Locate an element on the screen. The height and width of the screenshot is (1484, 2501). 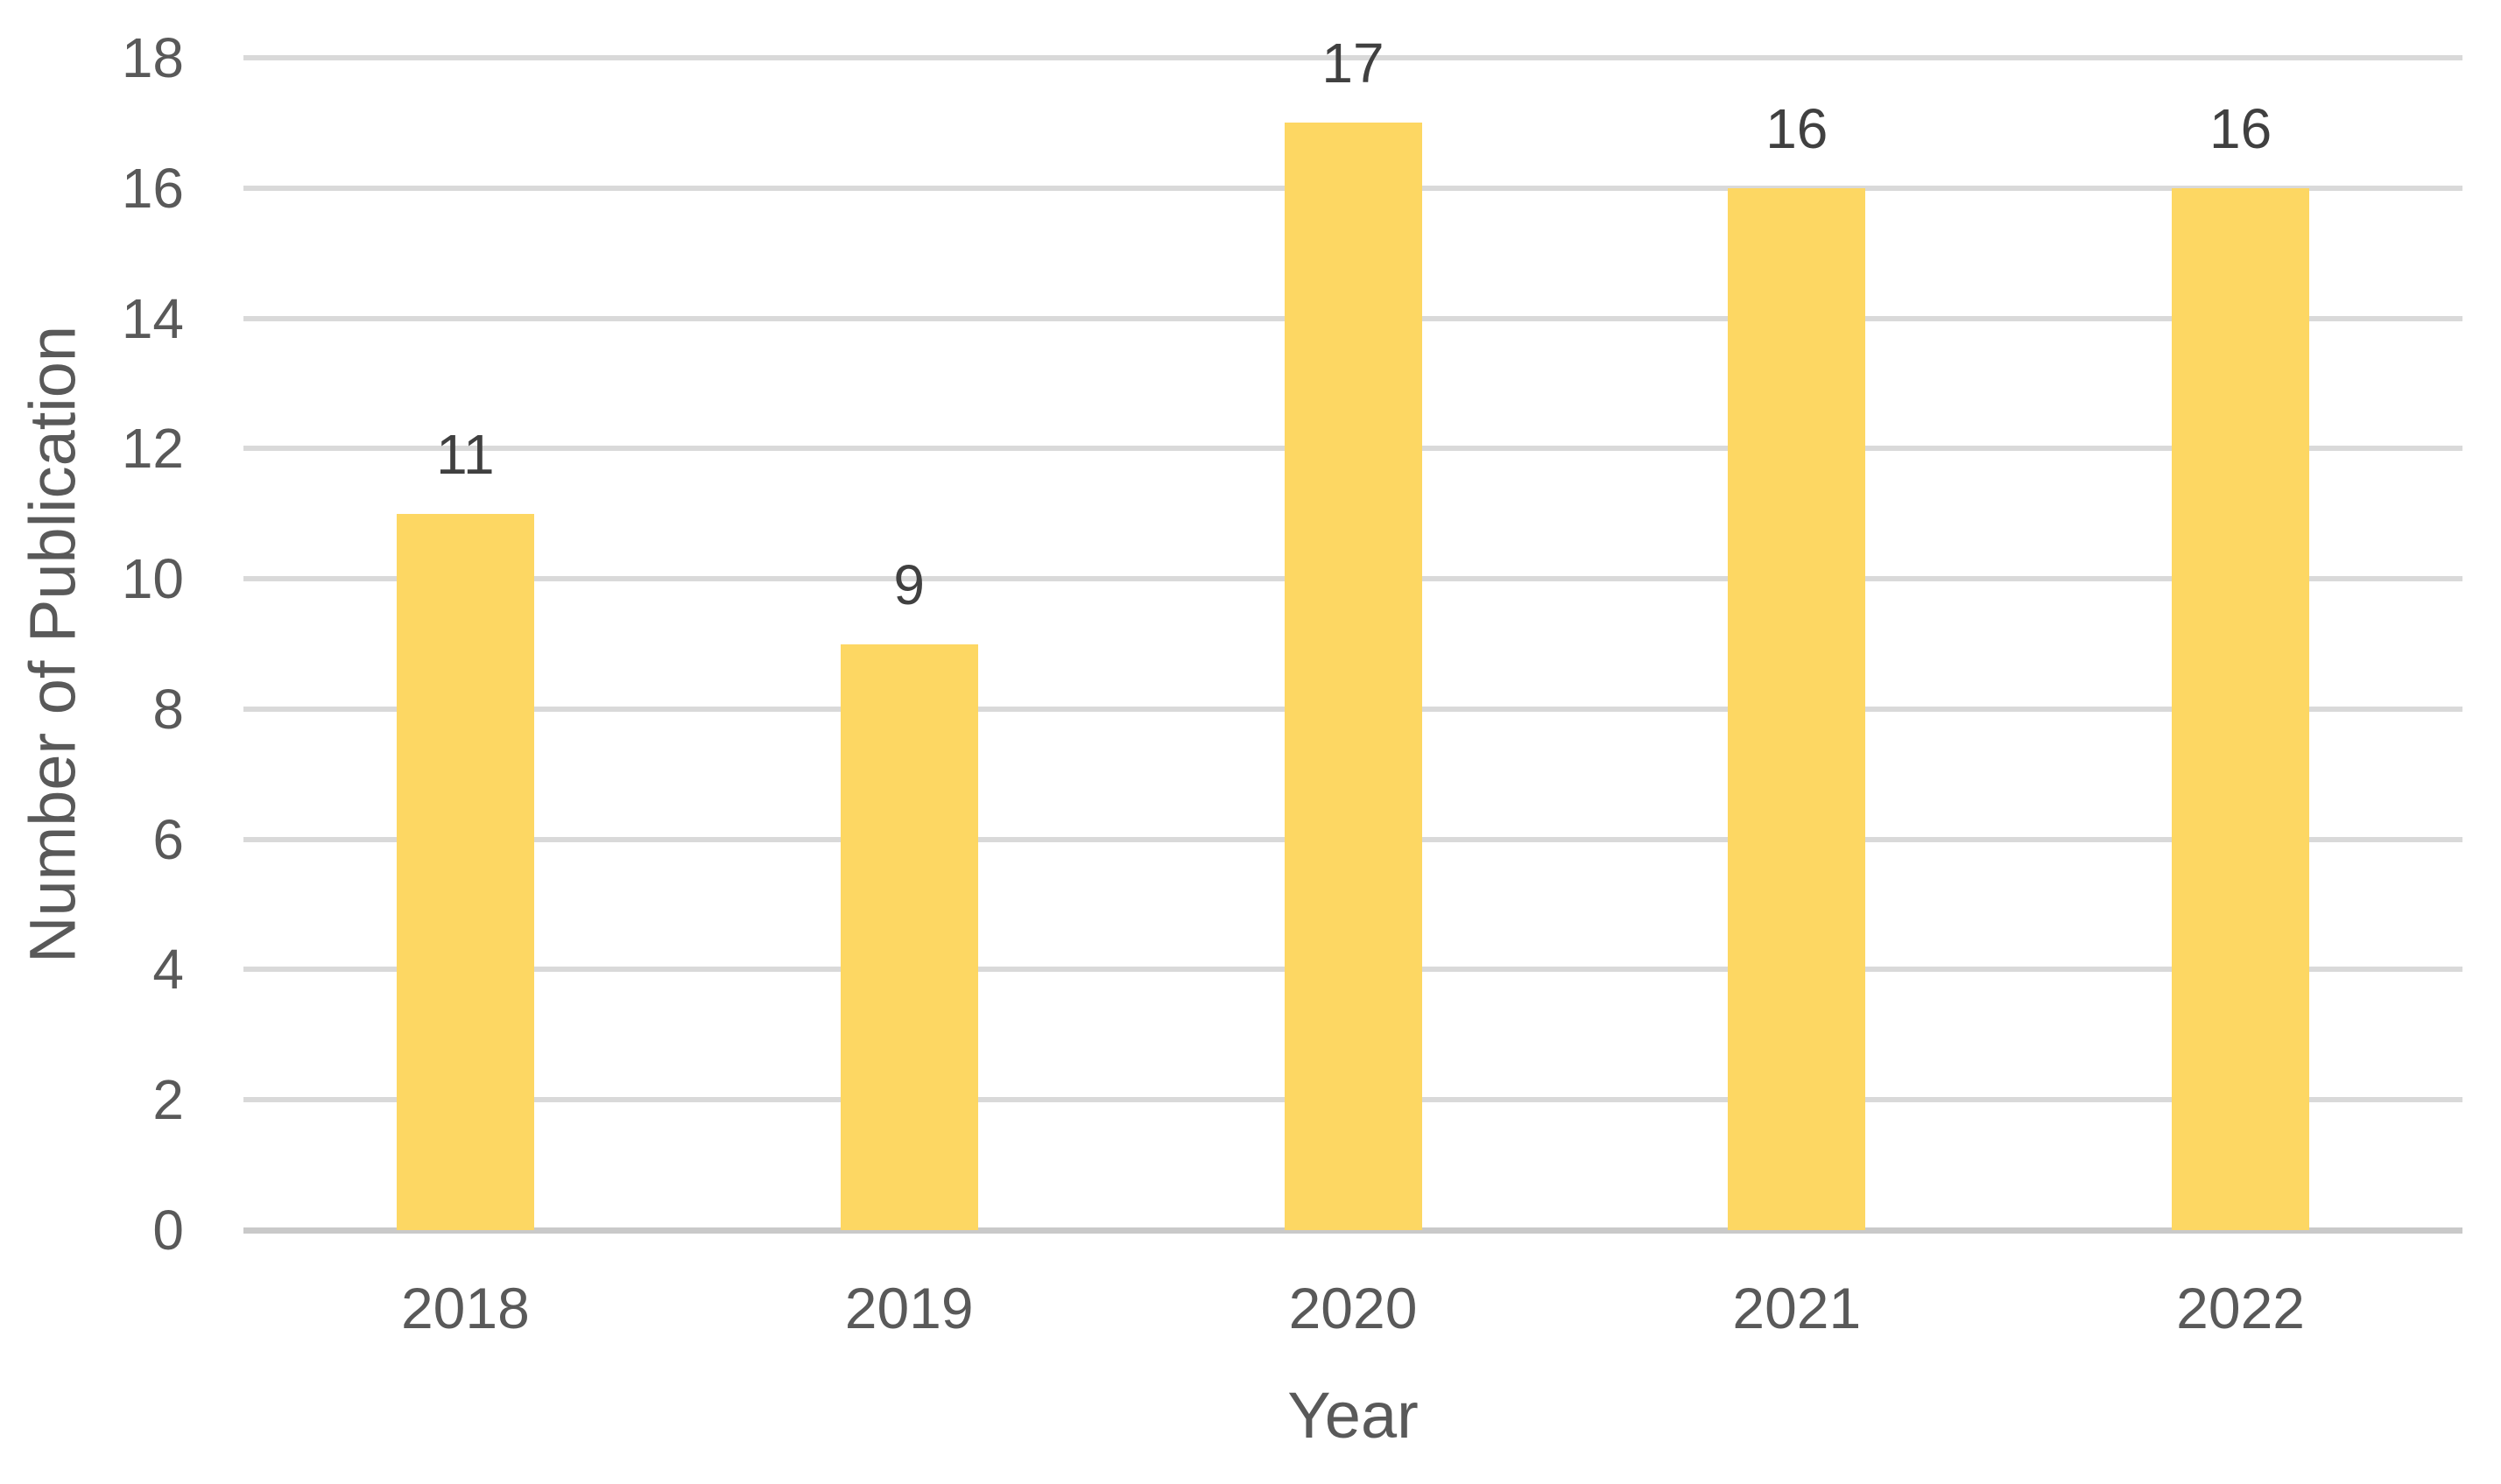
y-tick-label: 2 is located at coordinates (168, 1100).